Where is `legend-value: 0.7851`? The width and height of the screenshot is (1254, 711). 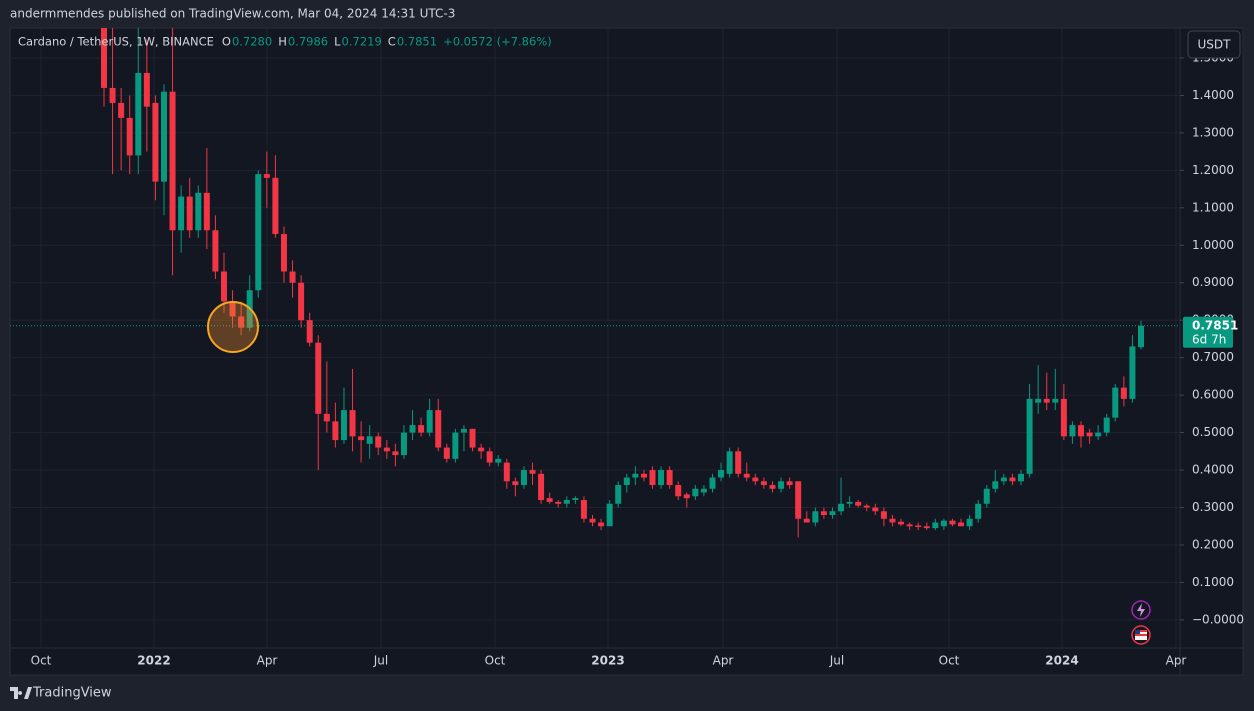
legend-value: 0.7851 is located at coordinates (417, 42).